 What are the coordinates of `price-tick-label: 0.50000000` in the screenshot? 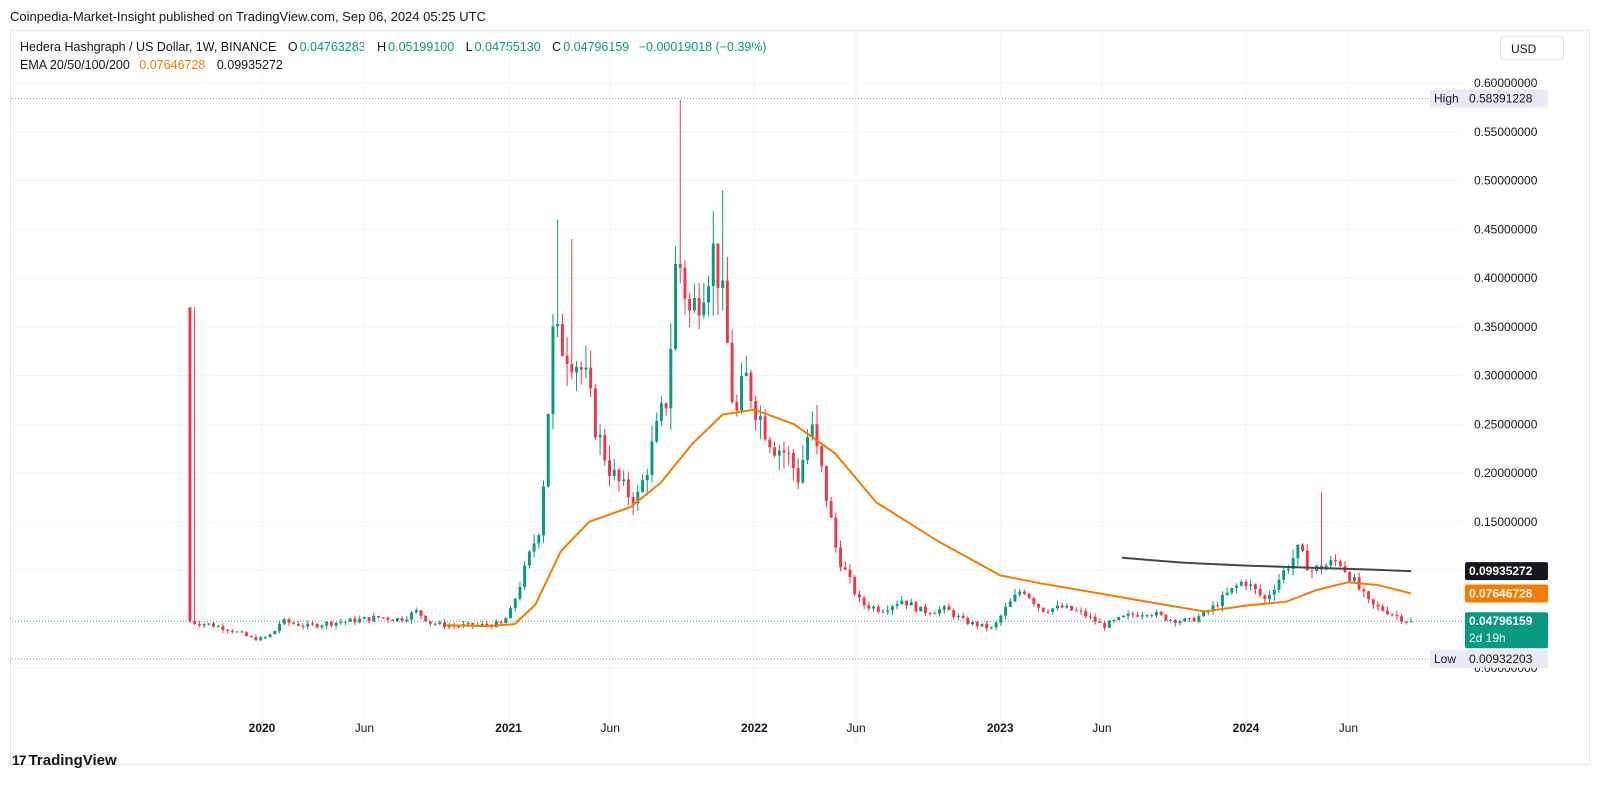 It's located at (1506, 181).